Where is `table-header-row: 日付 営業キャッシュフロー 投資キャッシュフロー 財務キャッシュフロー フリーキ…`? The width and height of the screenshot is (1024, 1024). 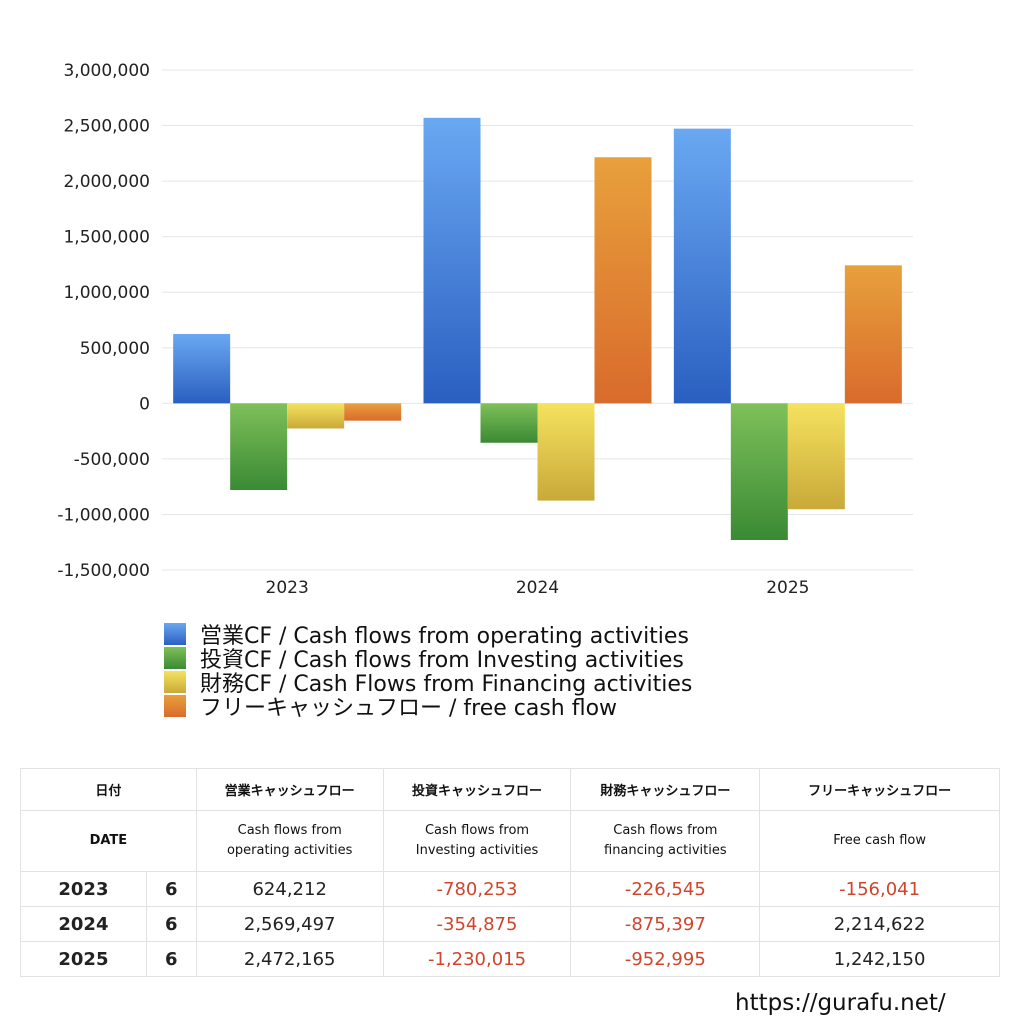 table-header-row: 日付 営業キャッシュフロー 投資キャッシュフロー 財務キャッシュフロー フリーキ… is located at coordinates (510, 789).